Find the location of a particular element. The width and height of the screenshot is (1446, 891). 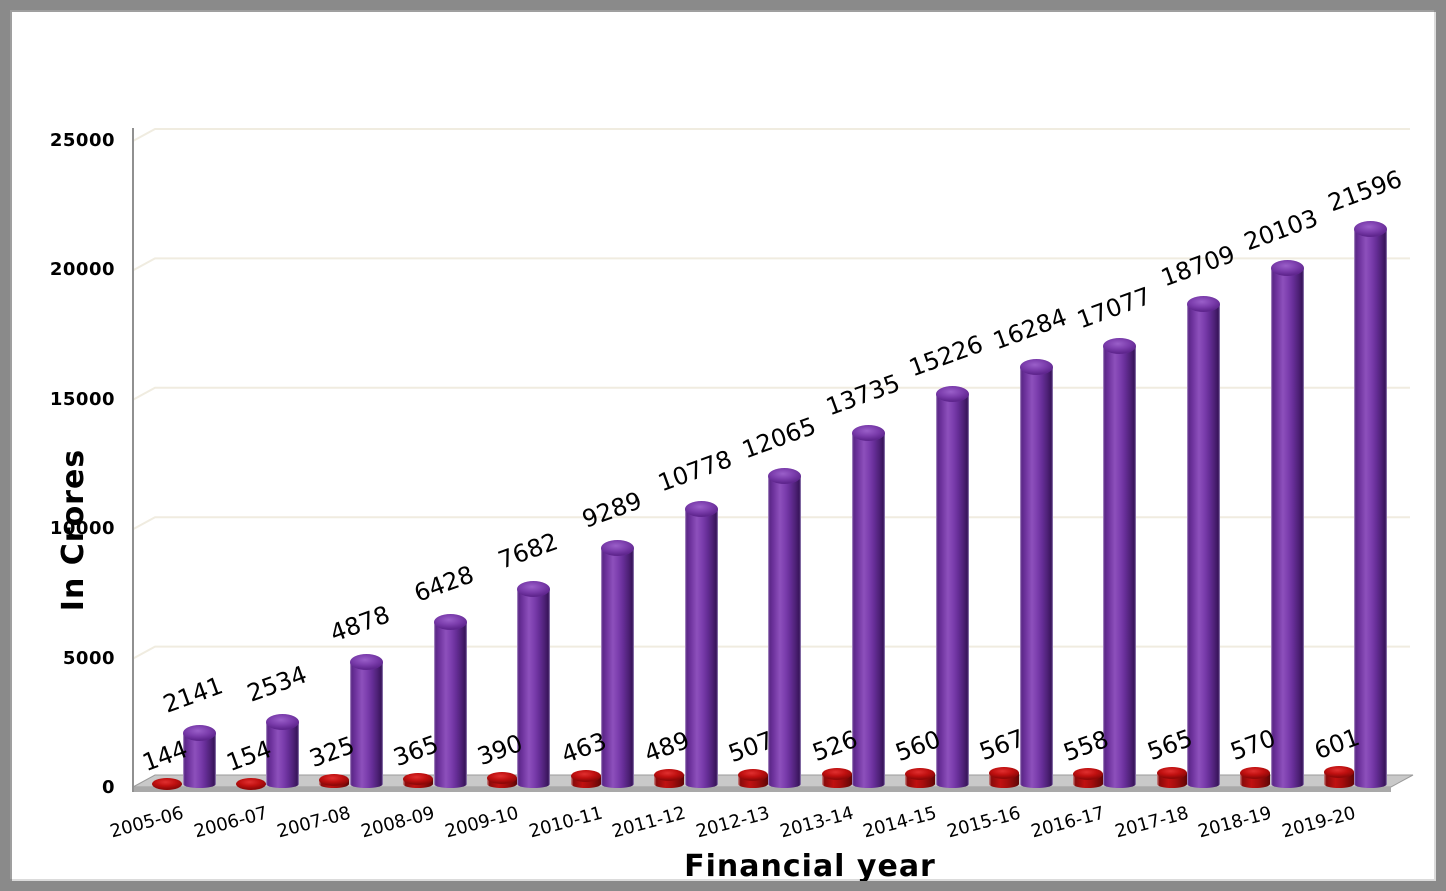

y-tick-label: 20000 is located at coordinates (82, 269).